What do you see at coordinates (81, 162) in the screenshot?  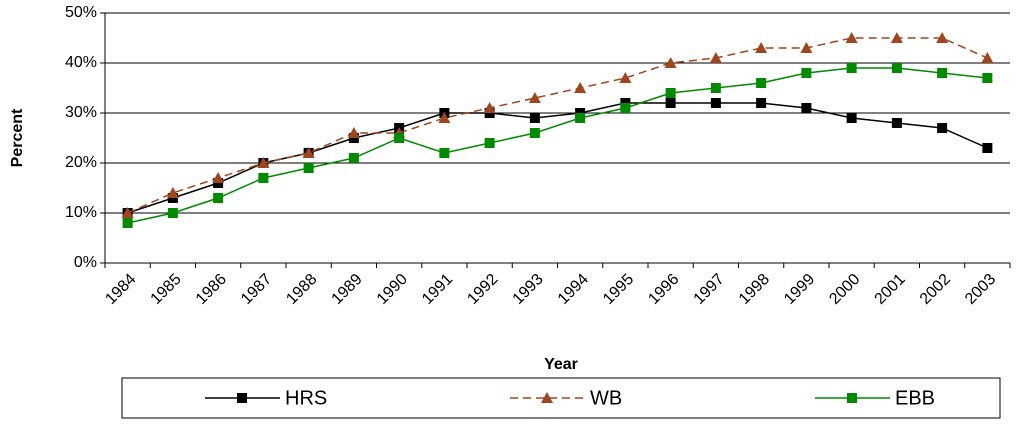 I see `y-tick-label: 20%` at bounding box center [81, 162].